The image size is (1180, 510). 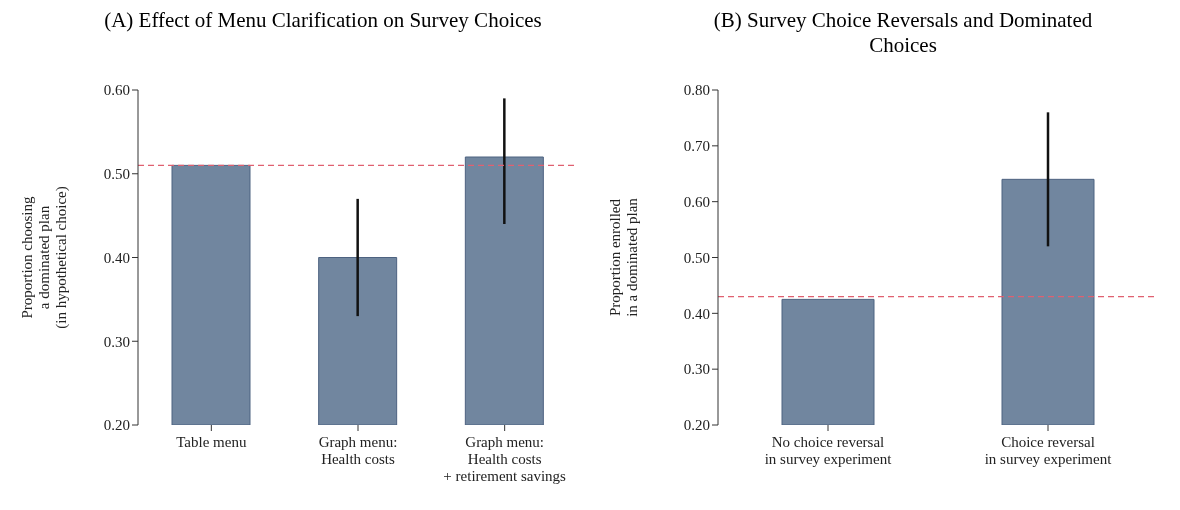 What do you see at coordinates (323, 21) in the screenshot?
I see `chart-title: (A) Effect of Menu Clarification on Survey Choices` at bounding box center [323, 21].